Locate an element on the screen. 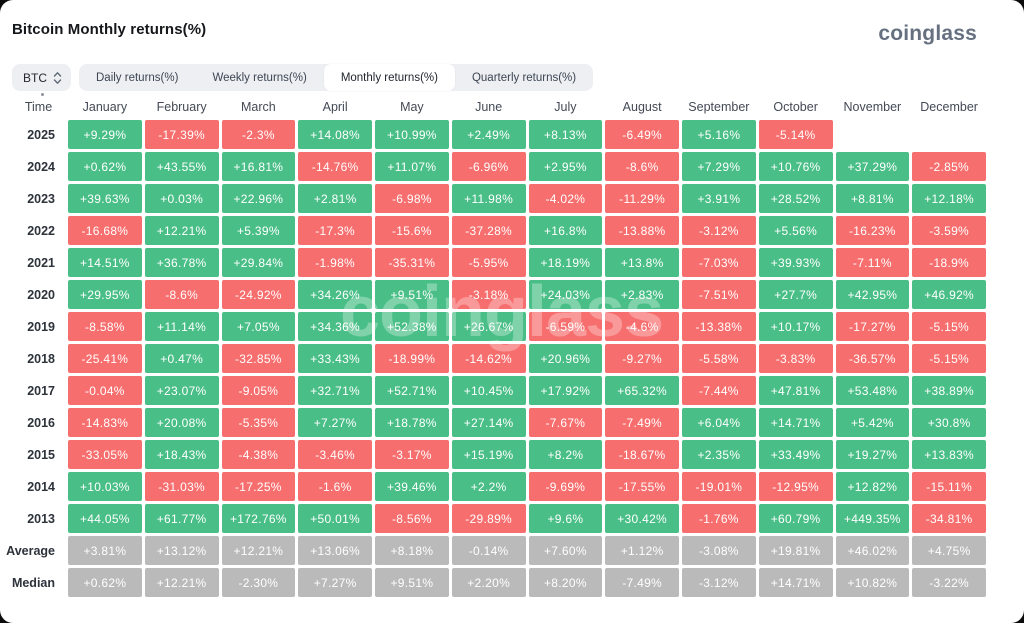  tab-weekly-returns: Weekly returns(%) is located at coordinates (259, 77).